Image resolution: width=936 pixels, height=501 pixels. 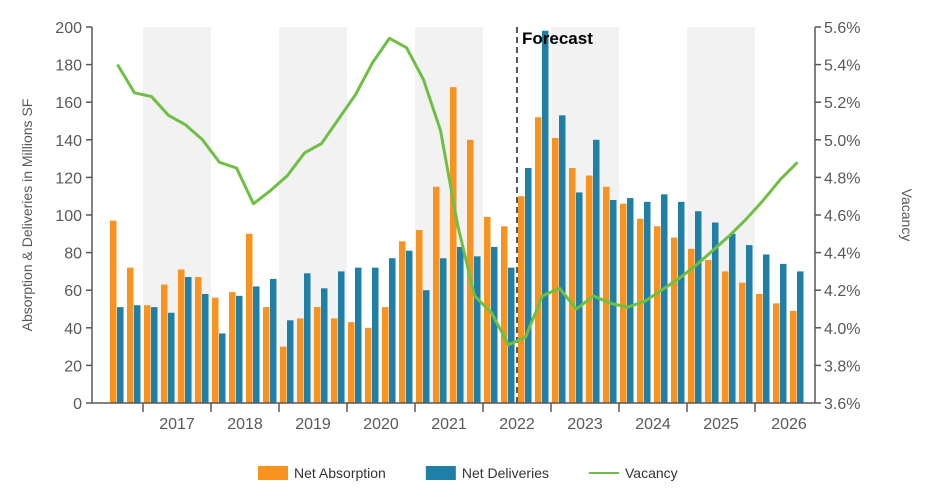 What do you see at coordinates (68, 66) in the screenshot?
I see `y-tick-label: 180` at bounding box center [68, 66].